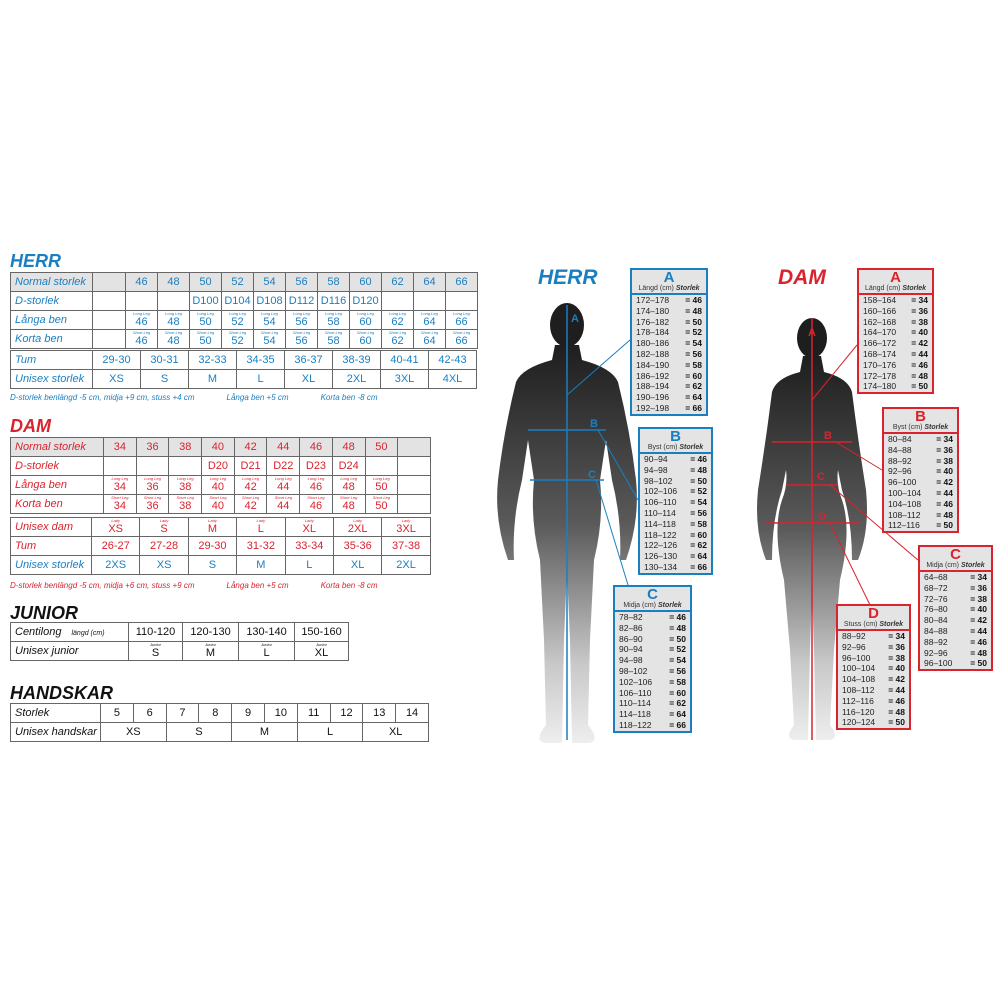 The image size is (1000, 1000). I want to click on cell-value: D24, so click(348, 465).